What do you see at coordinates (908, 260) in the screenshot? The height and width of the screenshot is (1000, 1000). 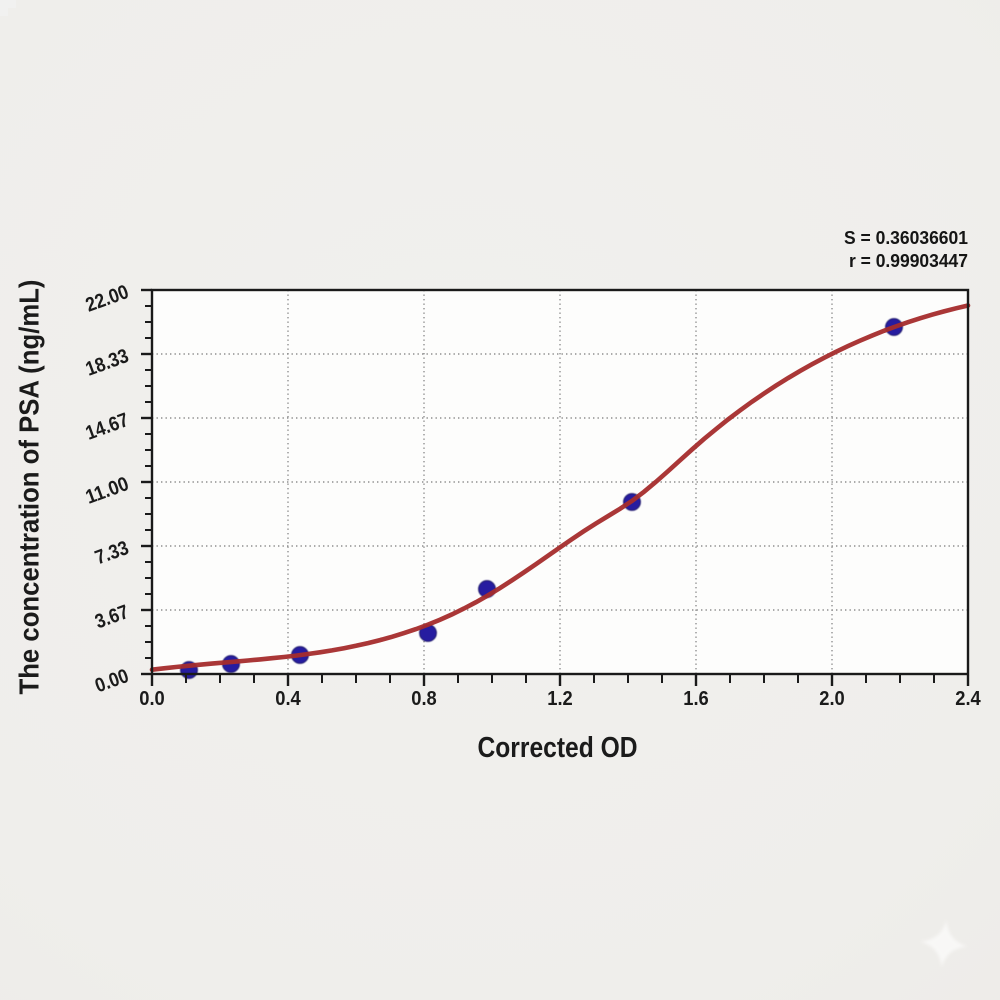 I see `svg-text: r = 0.99903447` at bounding box center [908, 260].